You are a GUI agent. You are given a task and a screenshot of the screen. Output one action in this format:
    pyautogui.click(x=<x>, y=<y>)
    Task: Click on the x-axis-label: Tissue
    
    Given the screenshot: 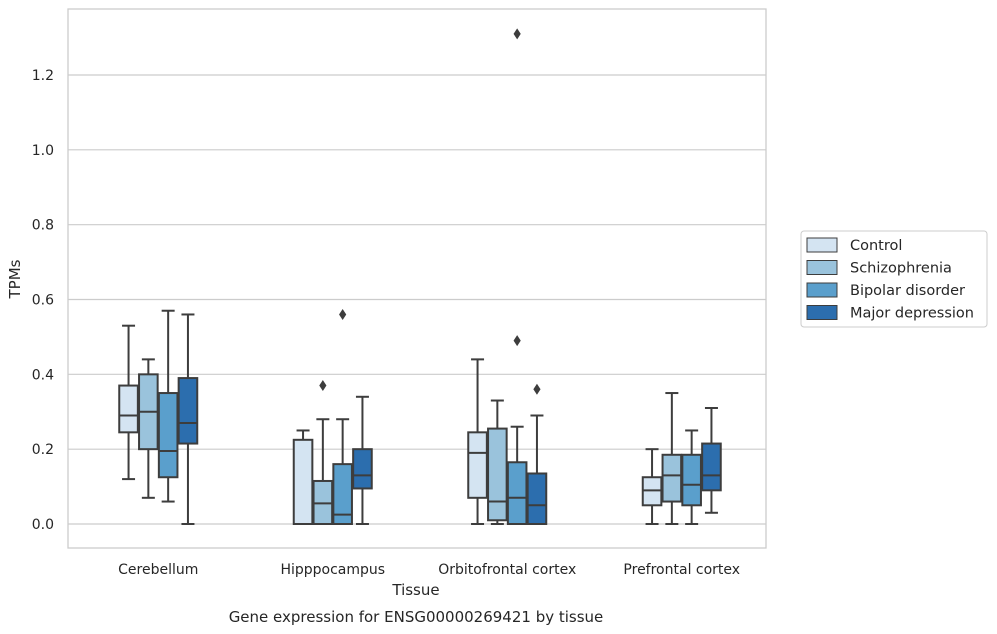 What is the action you would take?
    pyautogui.click(x=415, y=590)
    